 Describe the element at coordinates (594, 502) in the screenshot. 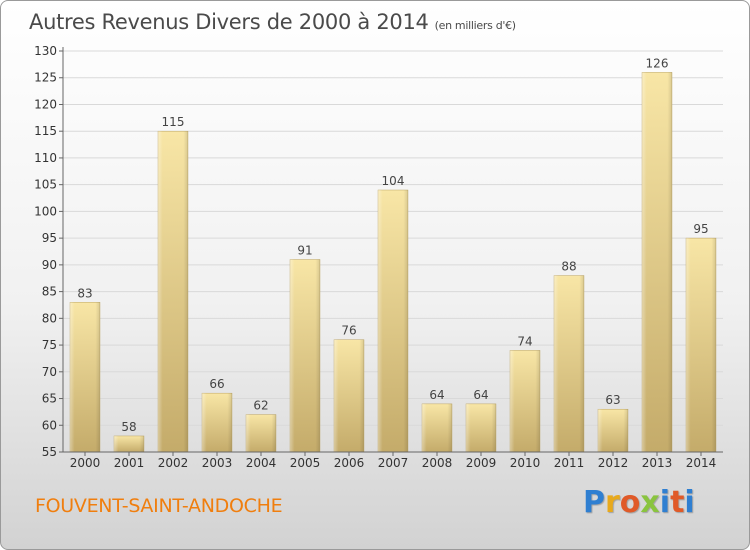

I see `logo-letter: P` at that location.